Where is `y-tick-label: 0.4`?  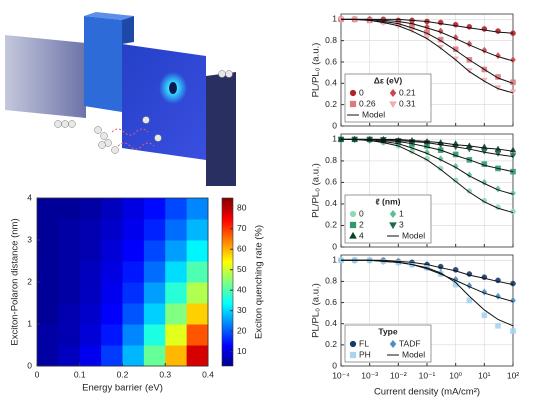 y-tick-label: 0.4 is located at coordinates (331, 203).